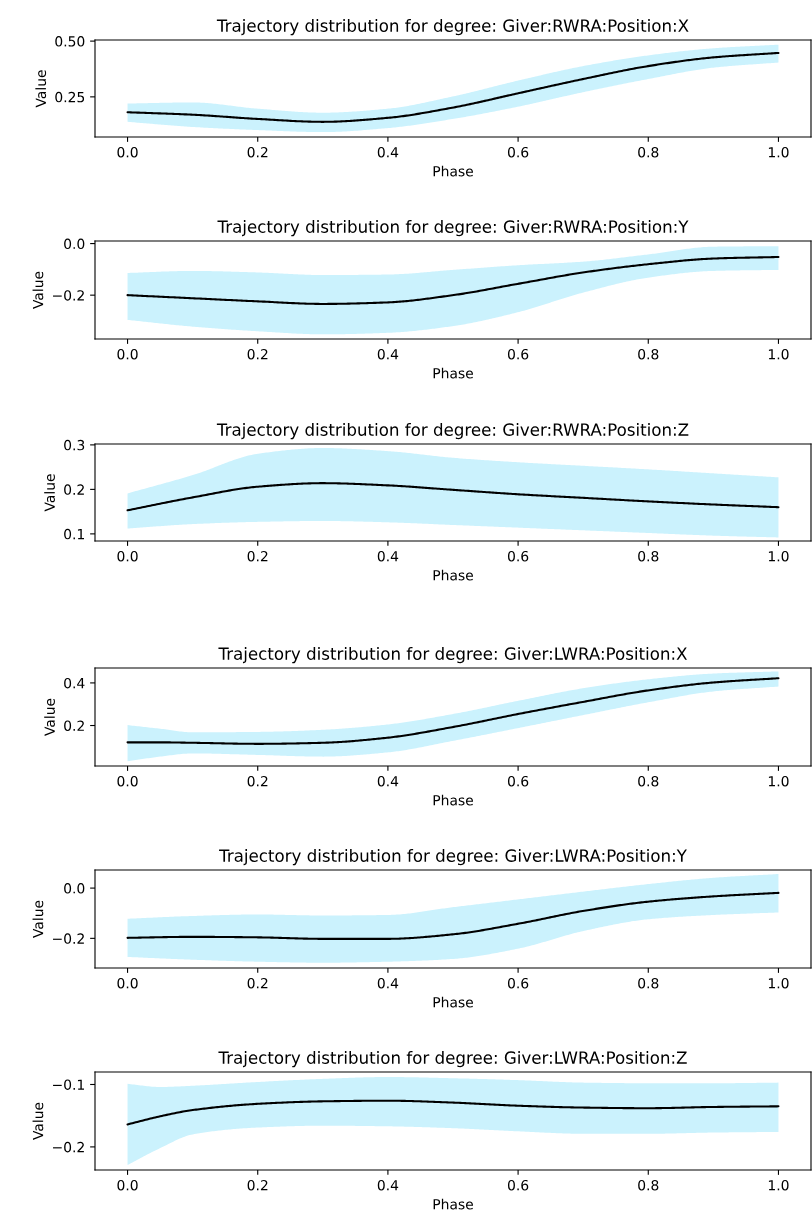 The height and width of the screenshot is (1226, 812). I want to click on y-tick-label: 0.50, so click(70, 41).